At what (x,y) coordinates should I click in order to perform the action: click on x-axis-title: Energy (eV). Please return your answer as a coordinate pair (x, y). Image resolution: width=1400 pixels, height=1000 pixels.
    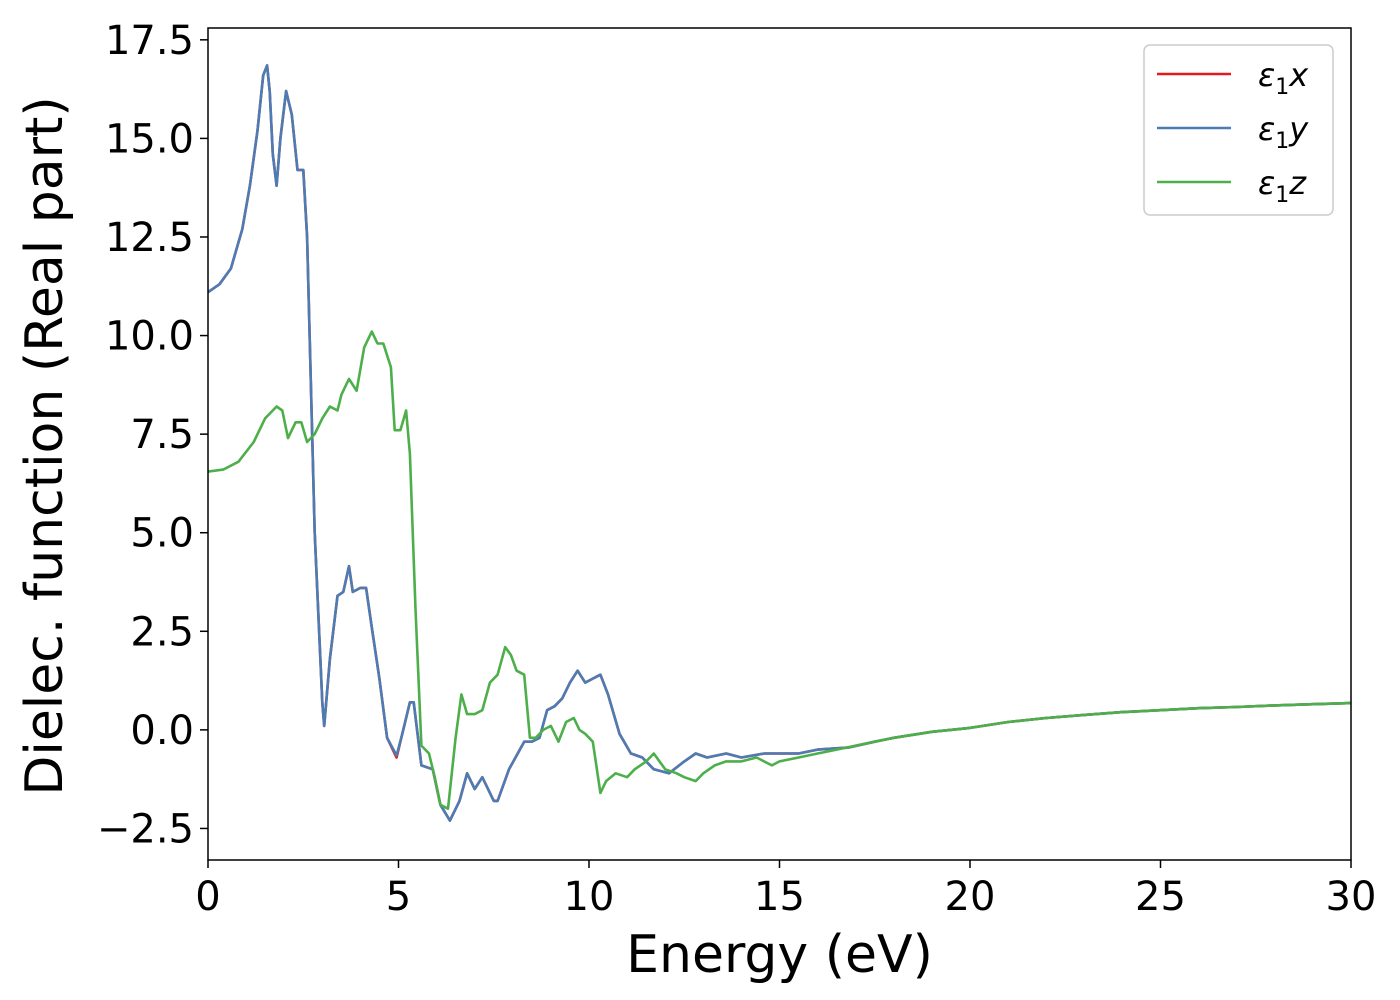
    Looking at the image, I should click on (779, 955).